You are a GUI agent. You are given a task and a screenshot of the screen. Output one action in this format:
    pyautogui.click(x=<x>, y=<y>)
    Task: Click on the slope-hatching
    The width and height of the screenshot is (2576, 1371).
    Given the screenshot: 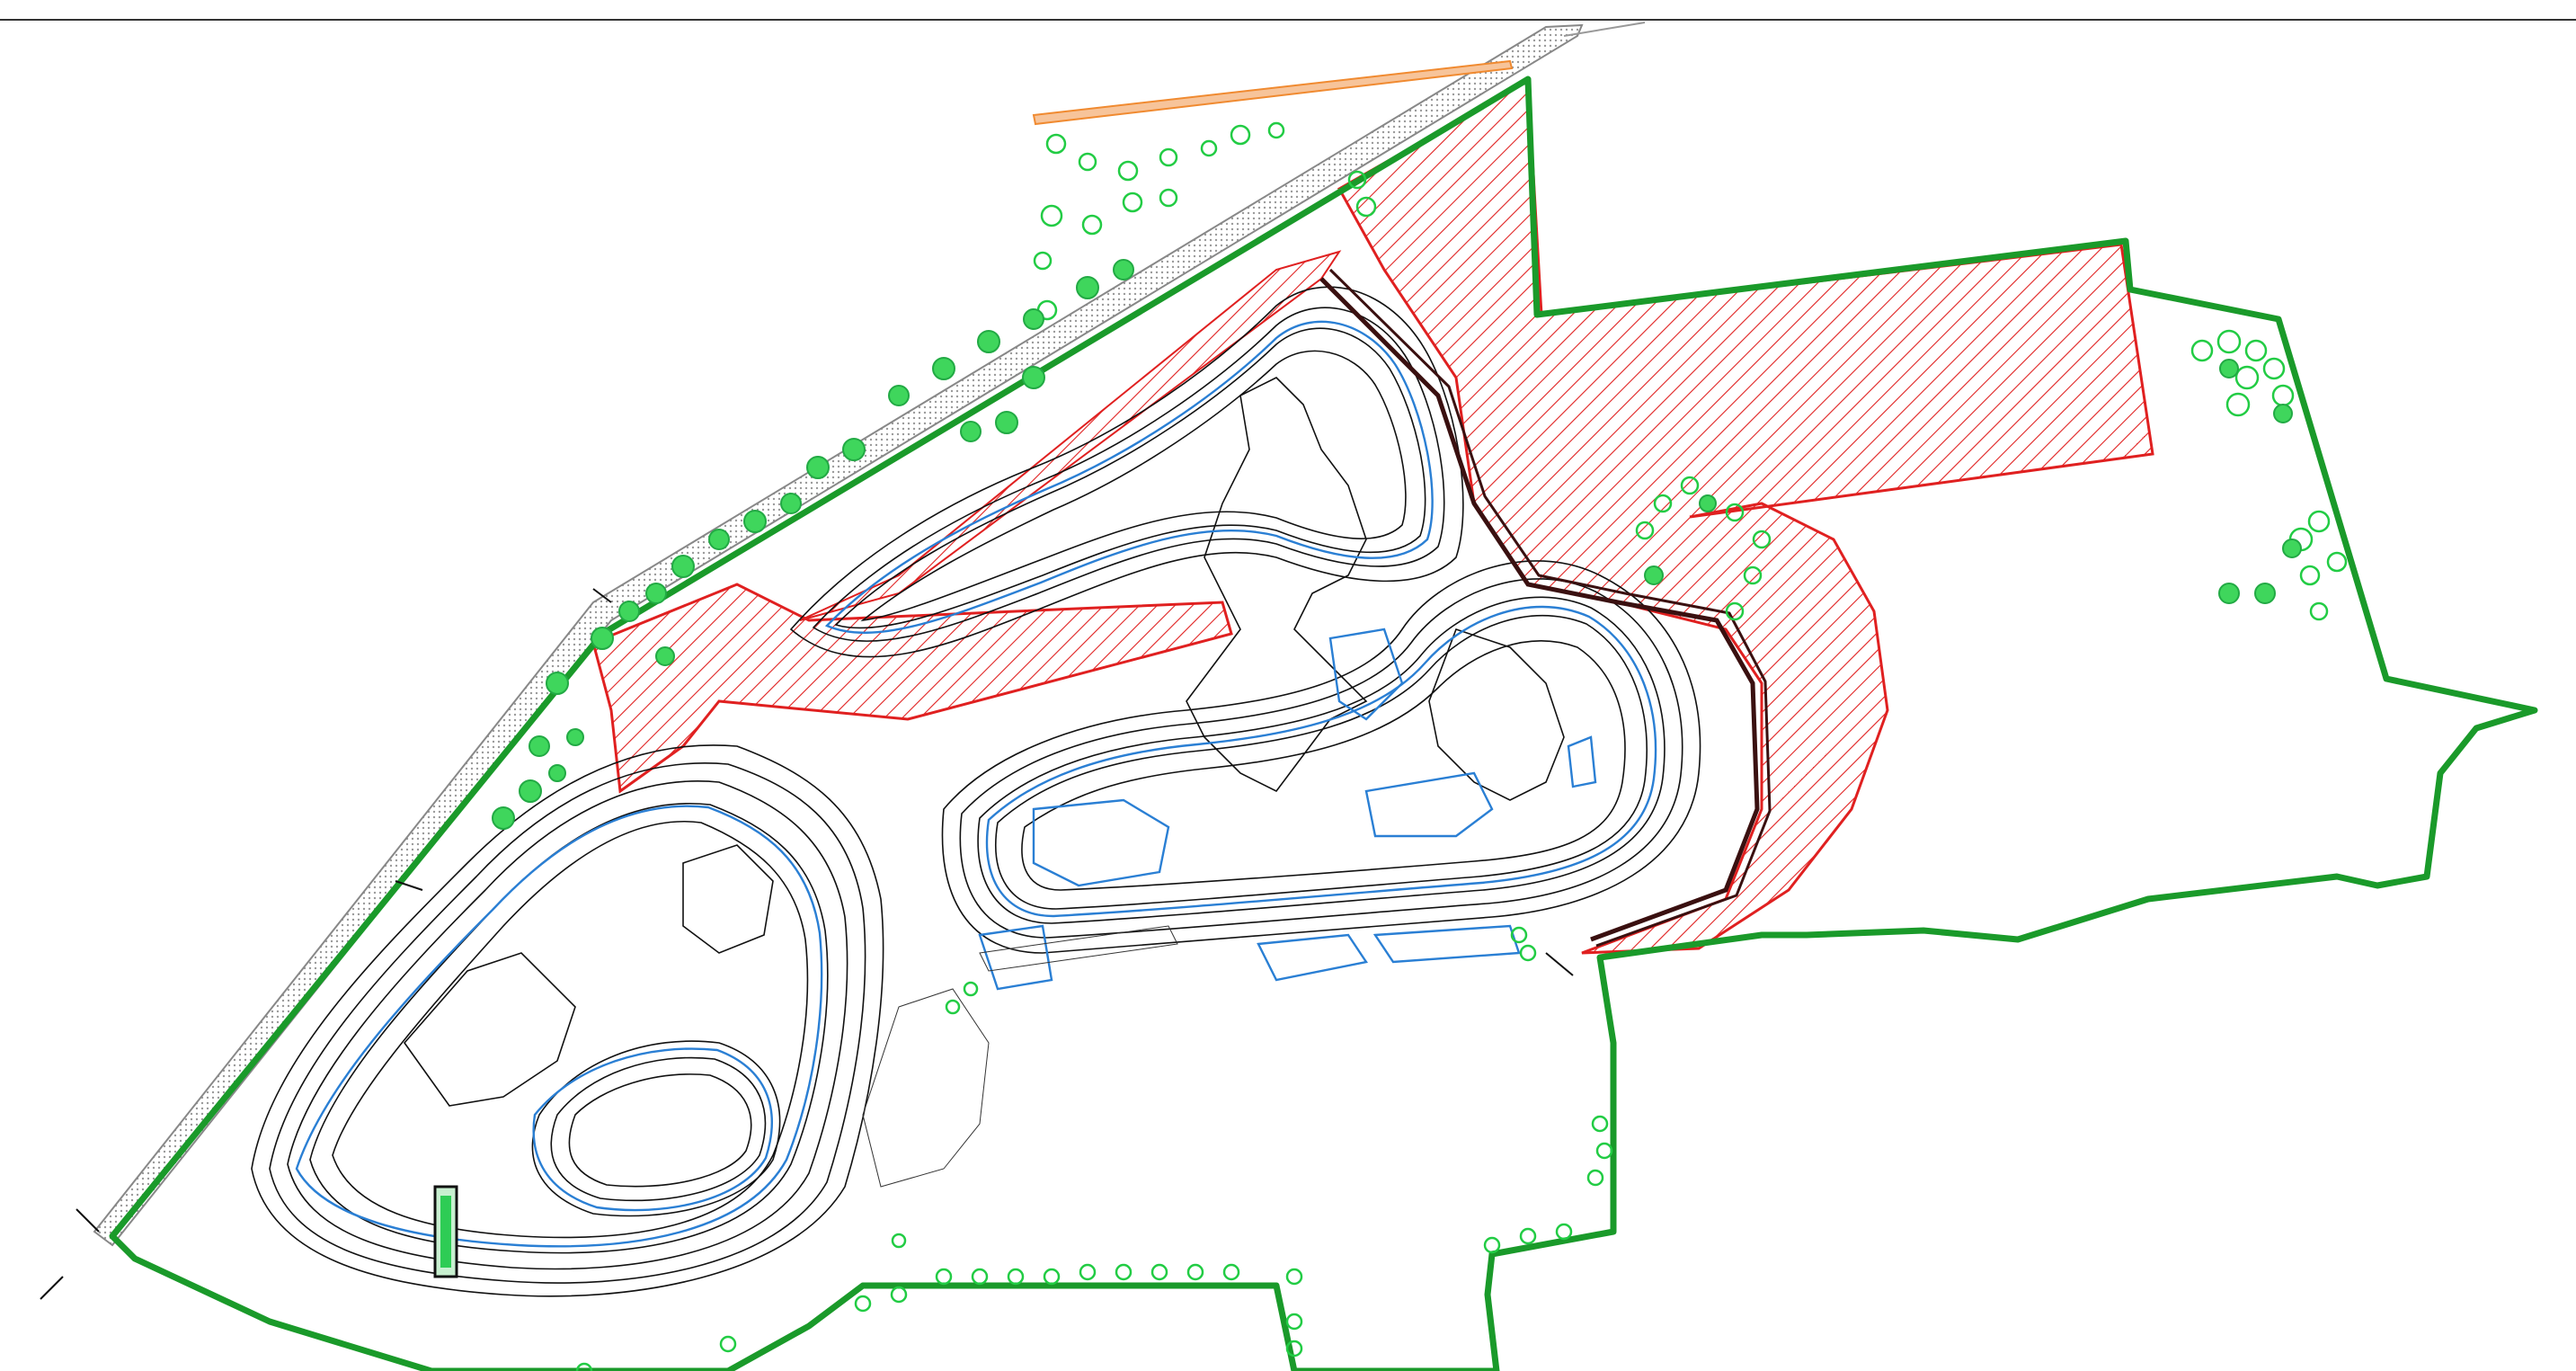 What is the action you would take?
    pyautogui.click(x=1020, y=1056)
    